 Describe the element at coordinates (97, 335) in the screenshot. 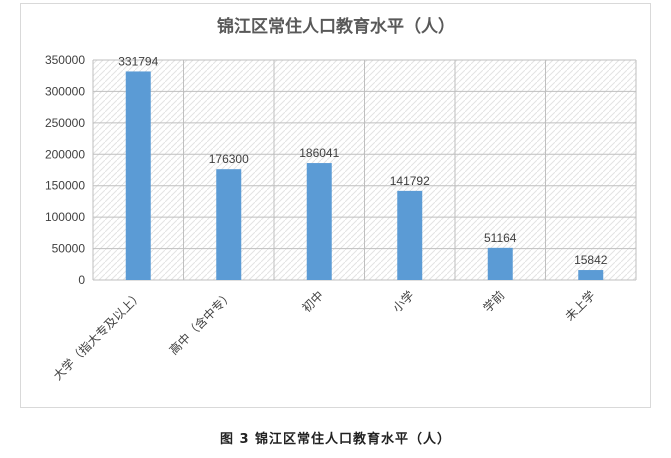

I see `category-label: 大学（指大专及以上）` at that location.